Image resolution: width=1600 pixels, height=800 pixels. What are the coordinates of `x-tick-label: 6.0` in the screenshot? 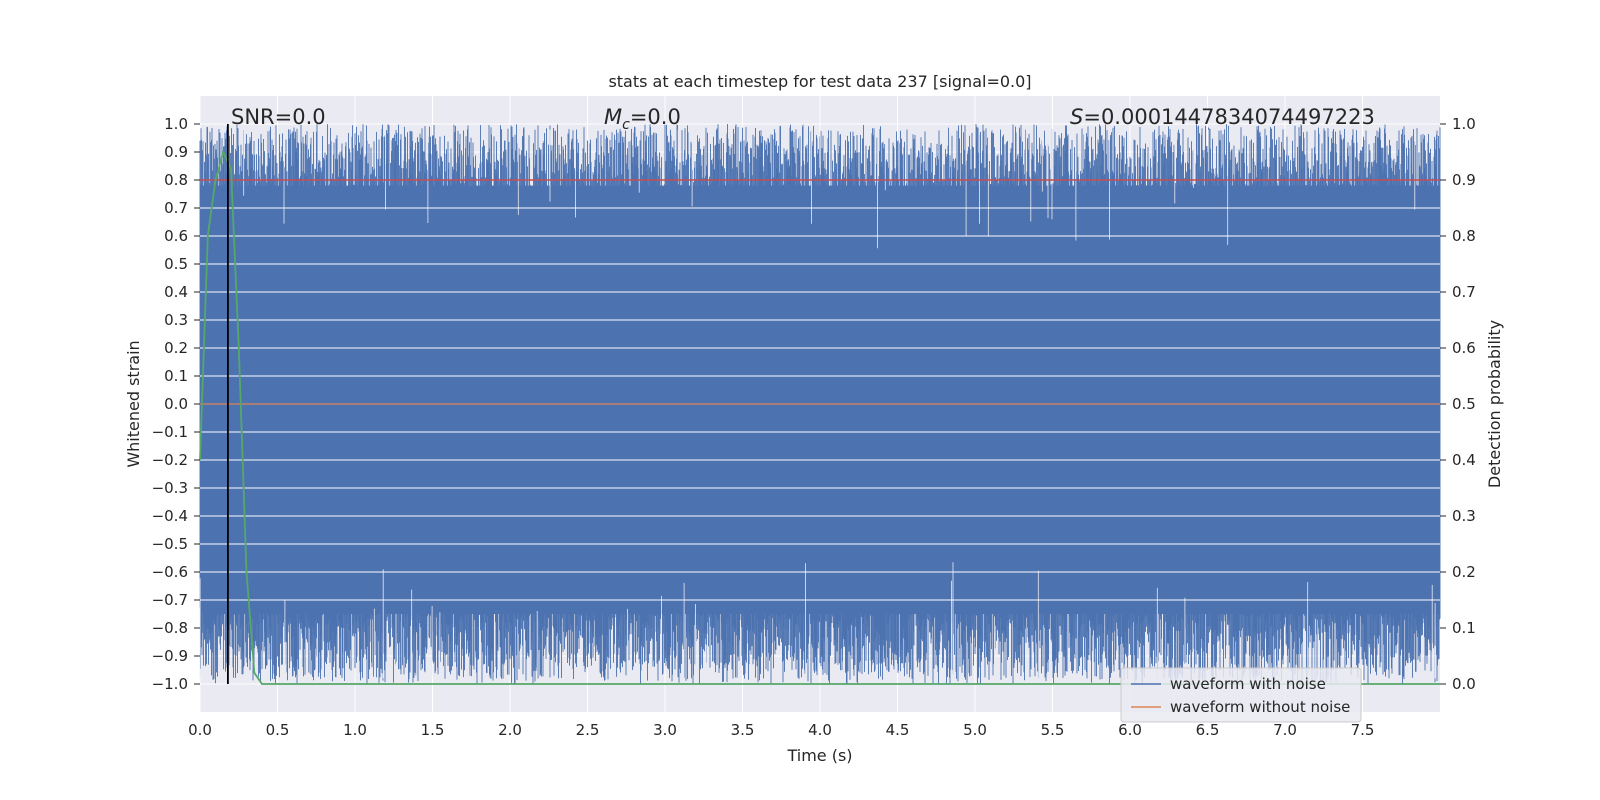 It's located at (1130, 730).